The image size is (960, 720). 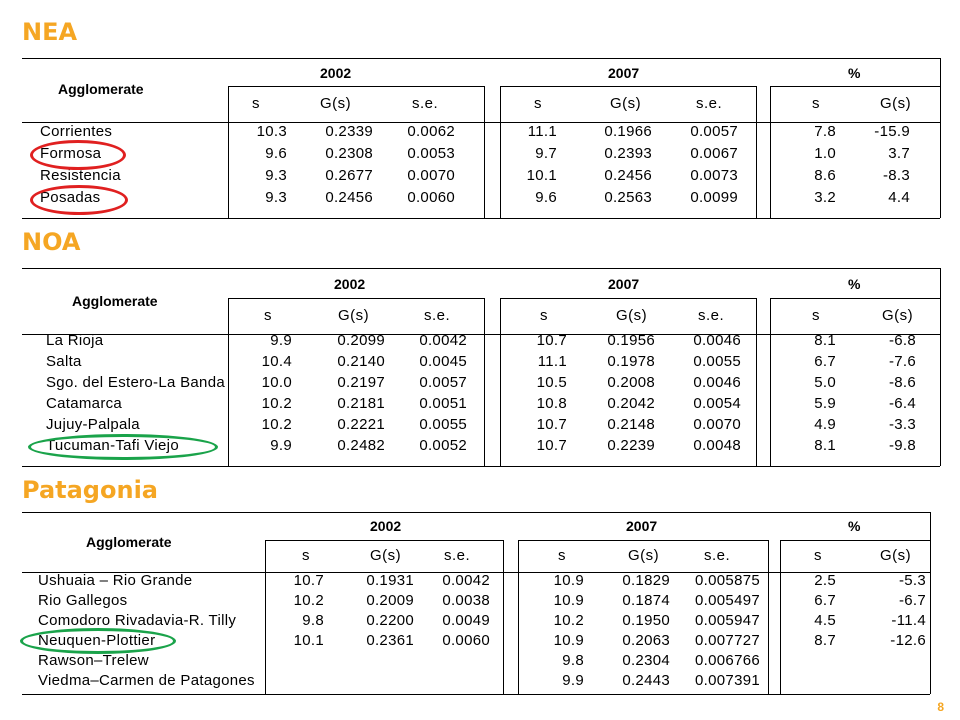 I want to click on agglomerate-name: Tucuman-Tafi Viejo, so click(x=112, y=445).